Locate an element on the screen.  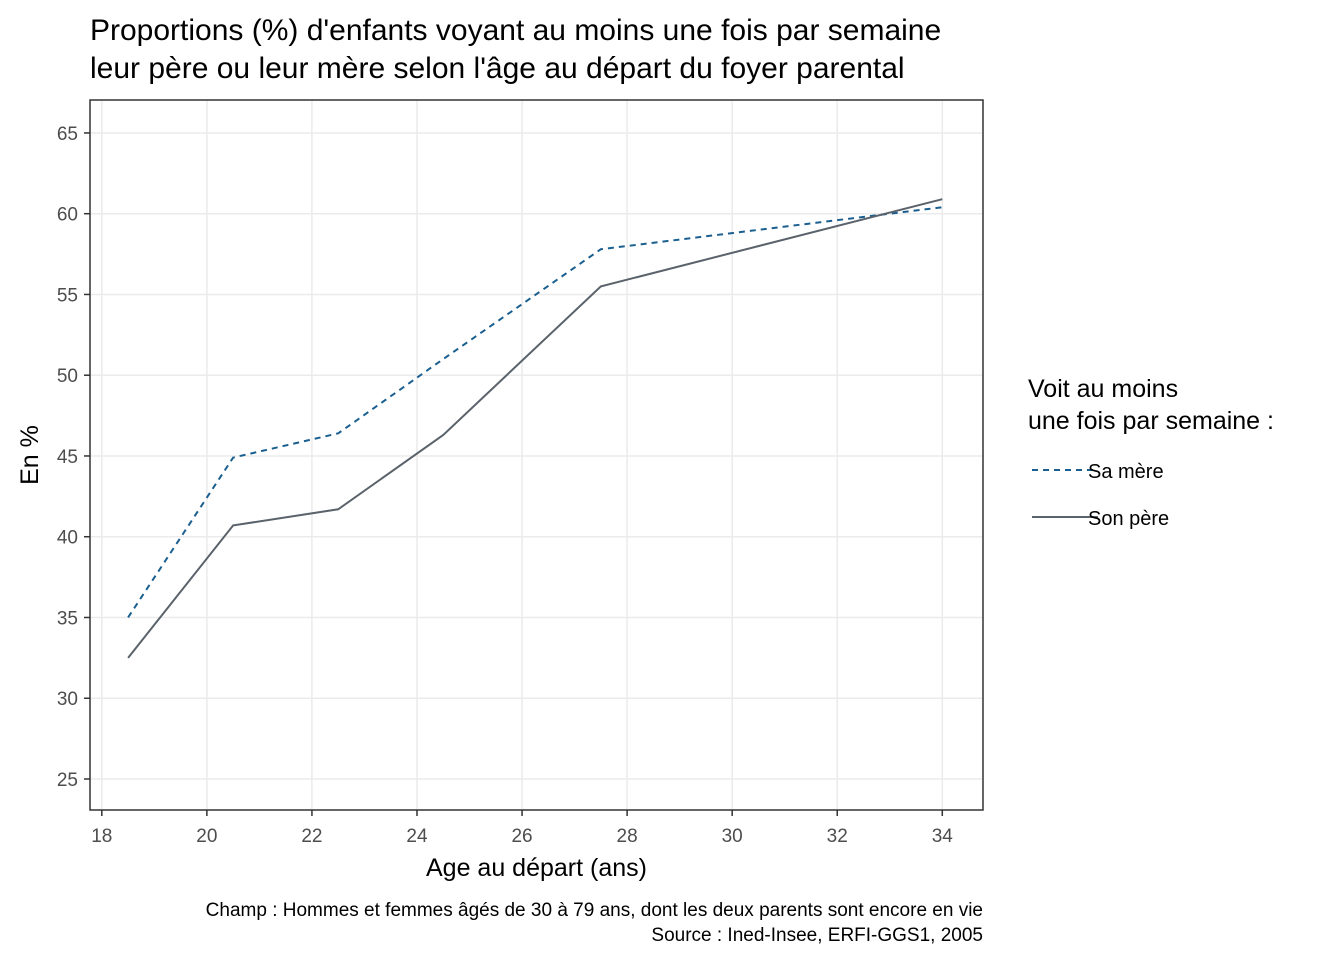
y-tick-label: 30 is located at coordinates (67, 699).